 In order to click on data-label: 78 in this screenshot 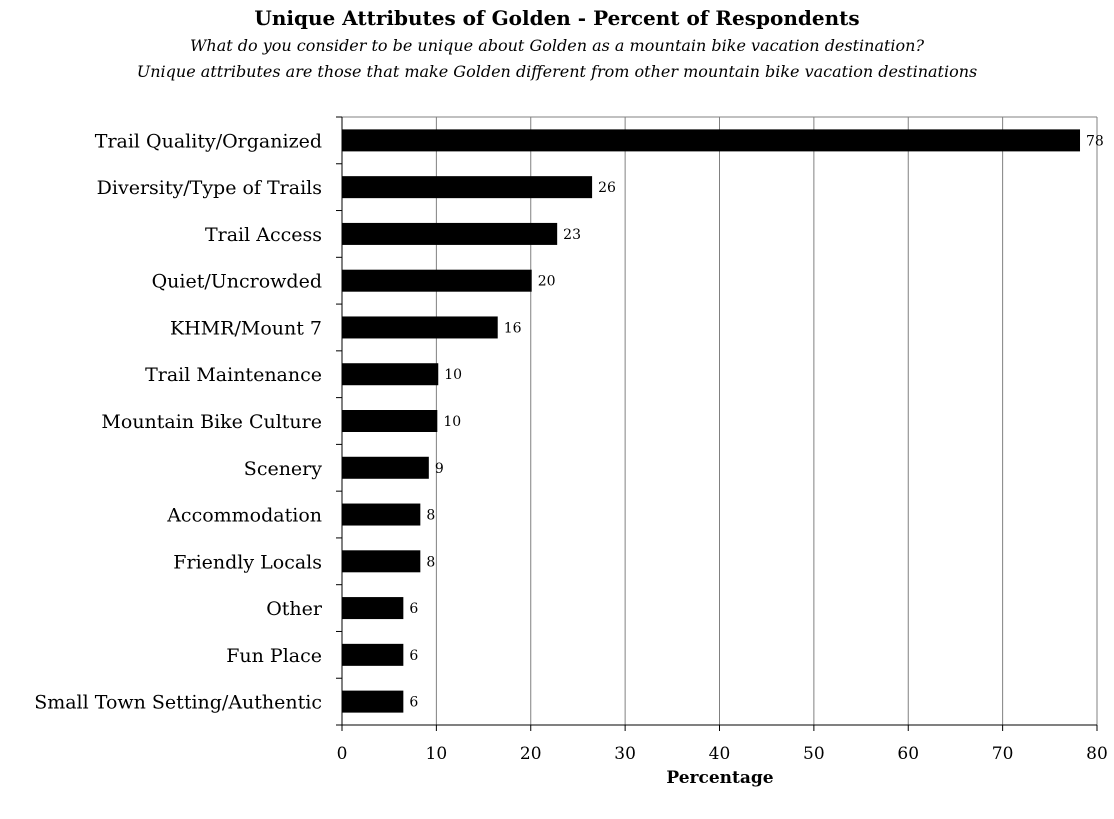, I will do `click(1095, 141)`.